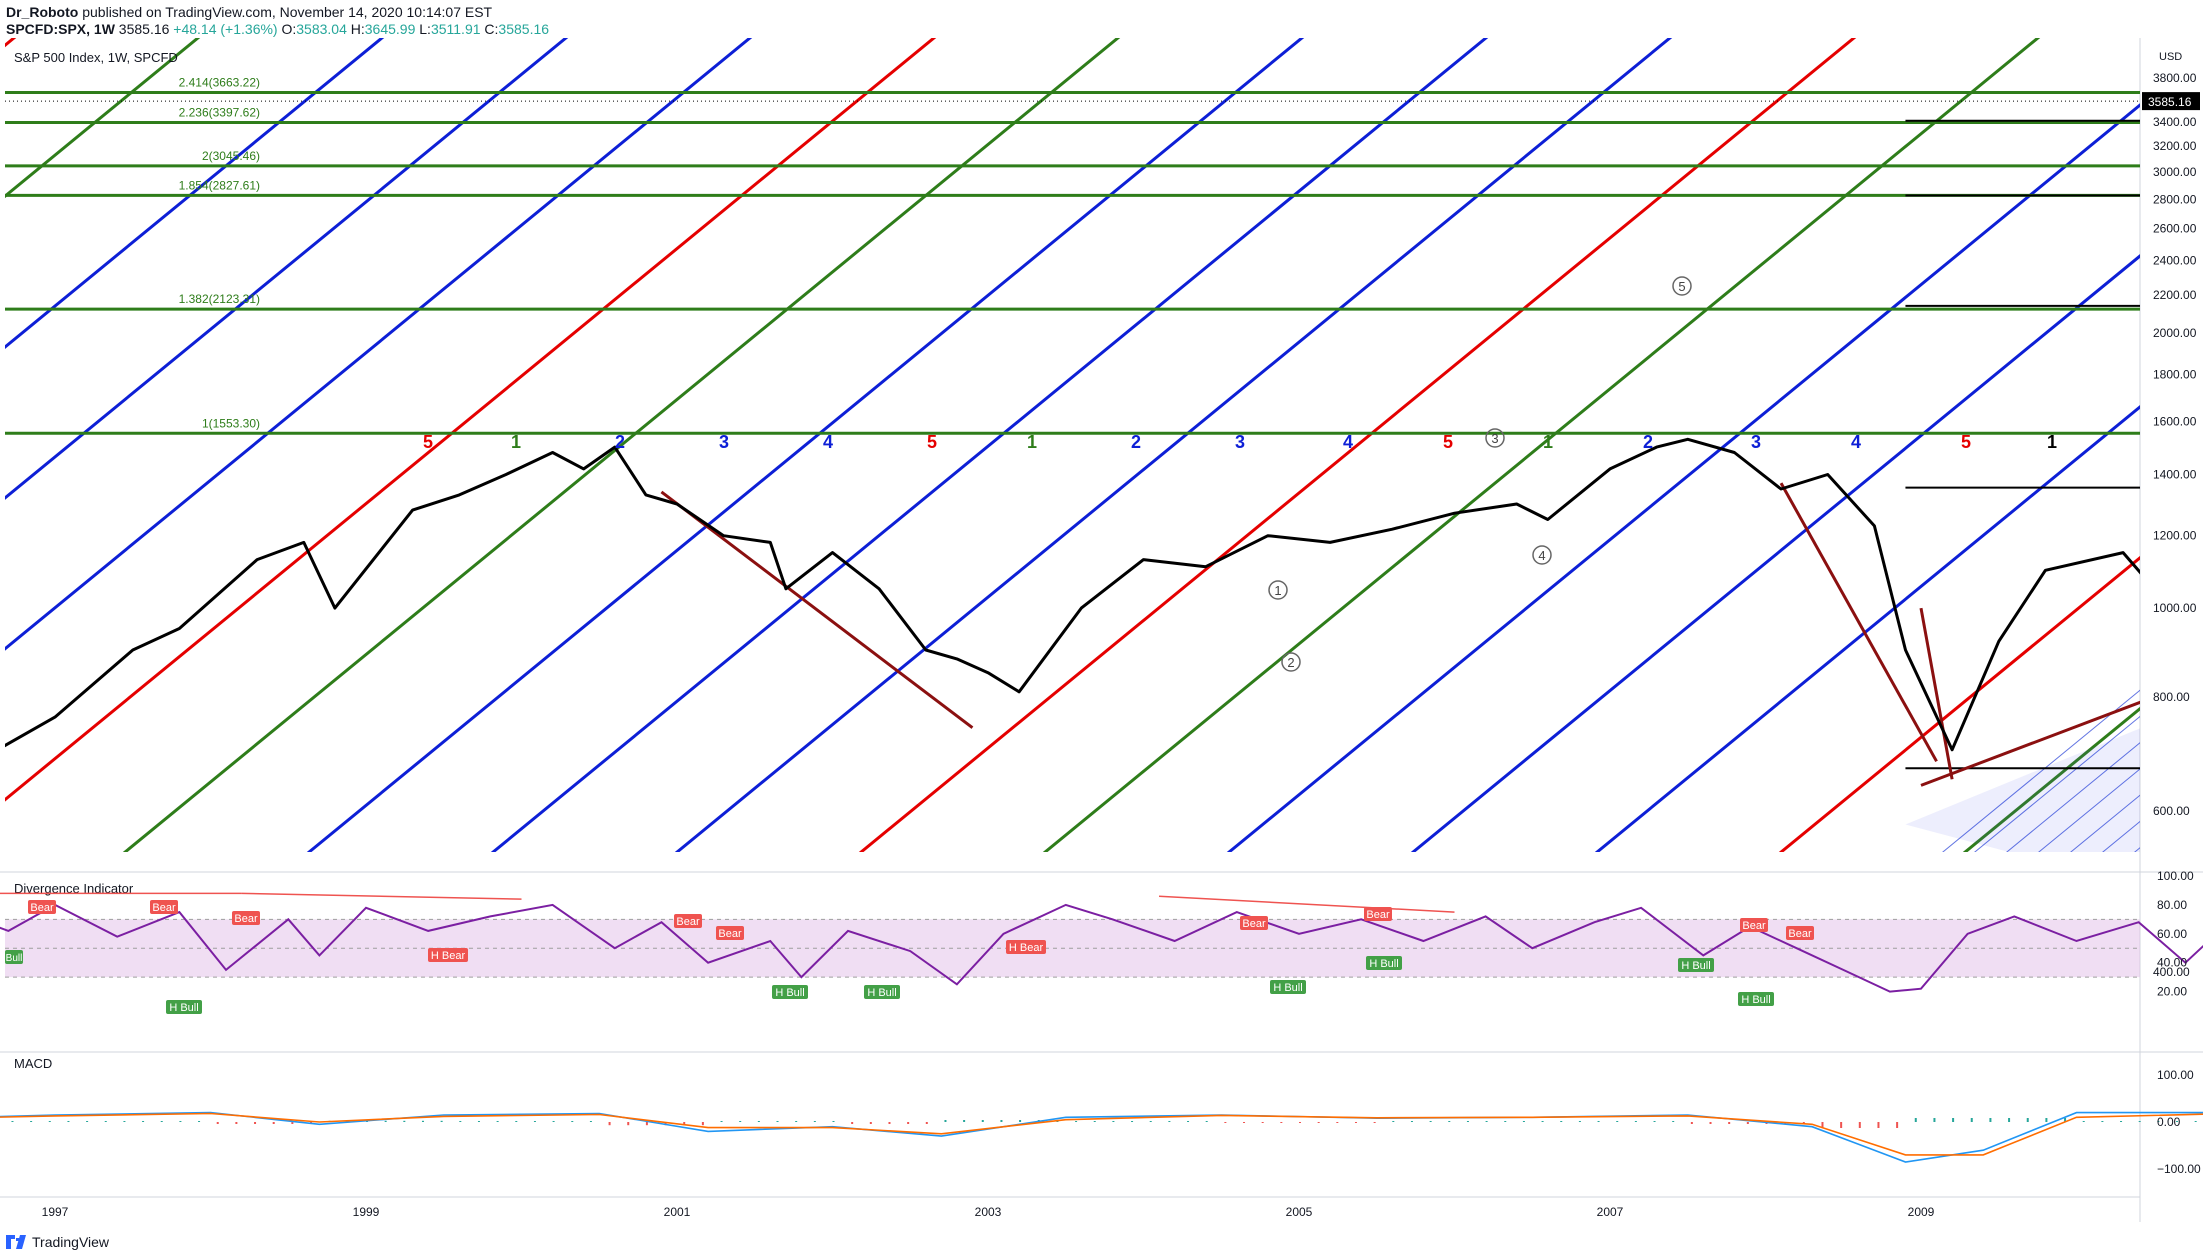  I want to click on hatched-channel, so click(2022, 770).